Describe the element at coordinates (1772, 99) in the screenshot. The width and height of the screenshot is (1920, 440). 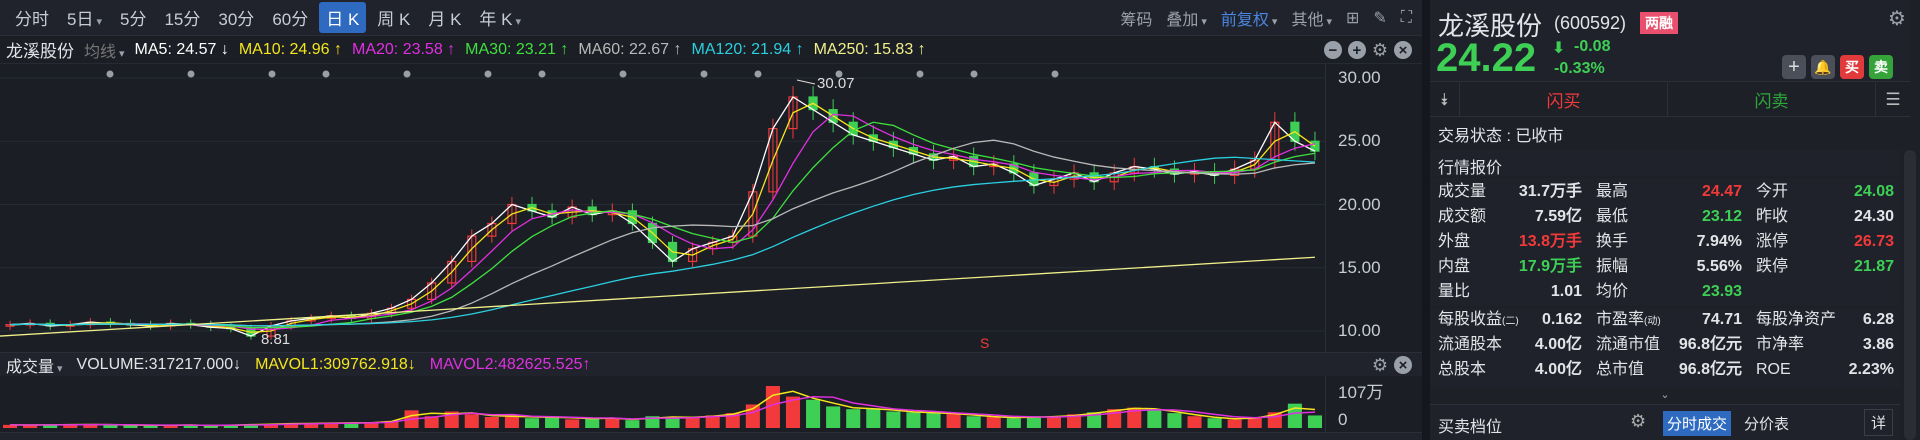
I see `flash-sell-button: 闪卖` at that location.